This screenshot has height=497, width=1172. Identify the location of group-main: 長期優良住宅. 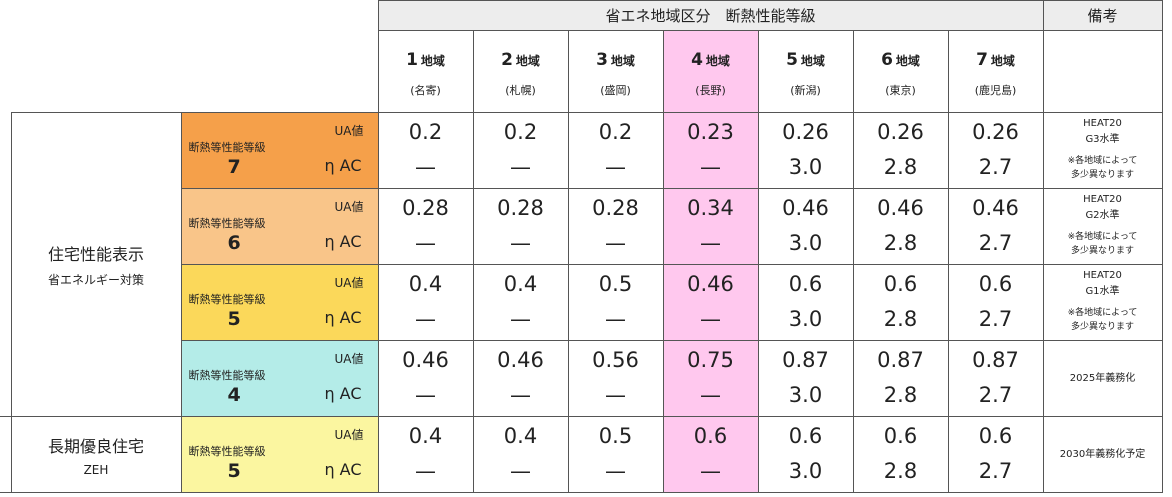
(95, 446).